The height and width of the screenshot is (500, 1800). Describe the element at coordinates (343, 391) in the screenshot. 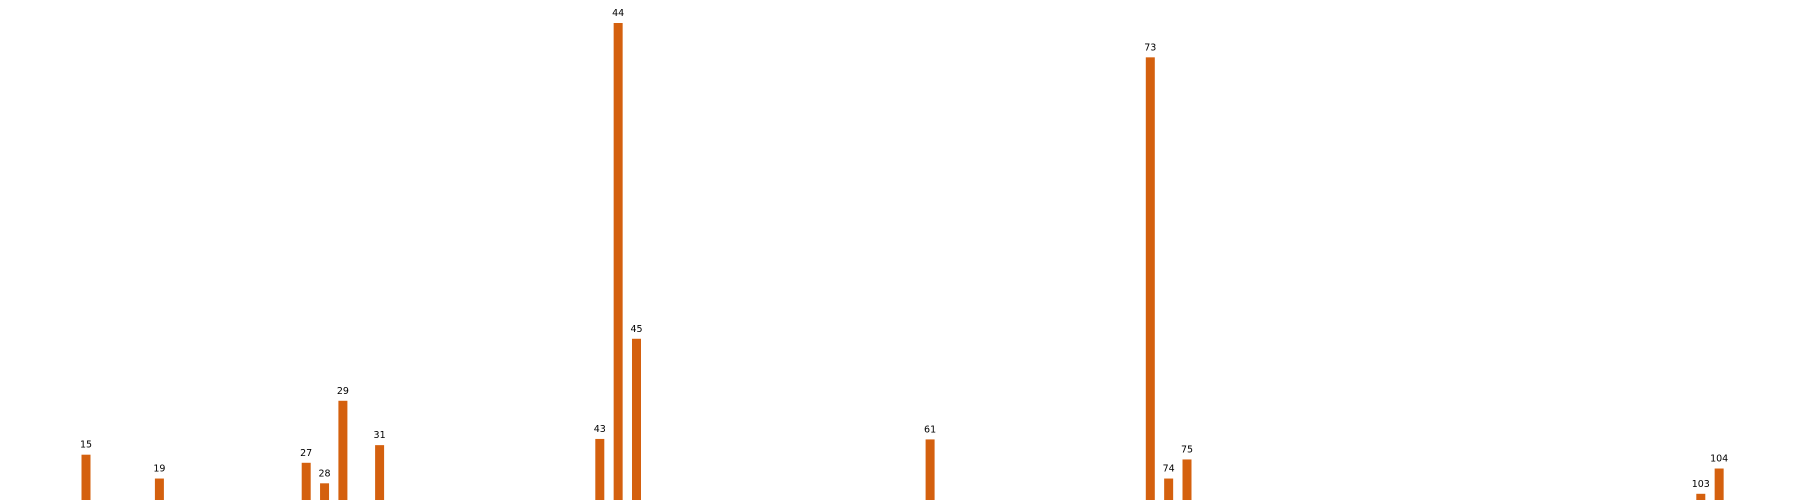

I see `data-label-29: 29` at that location.